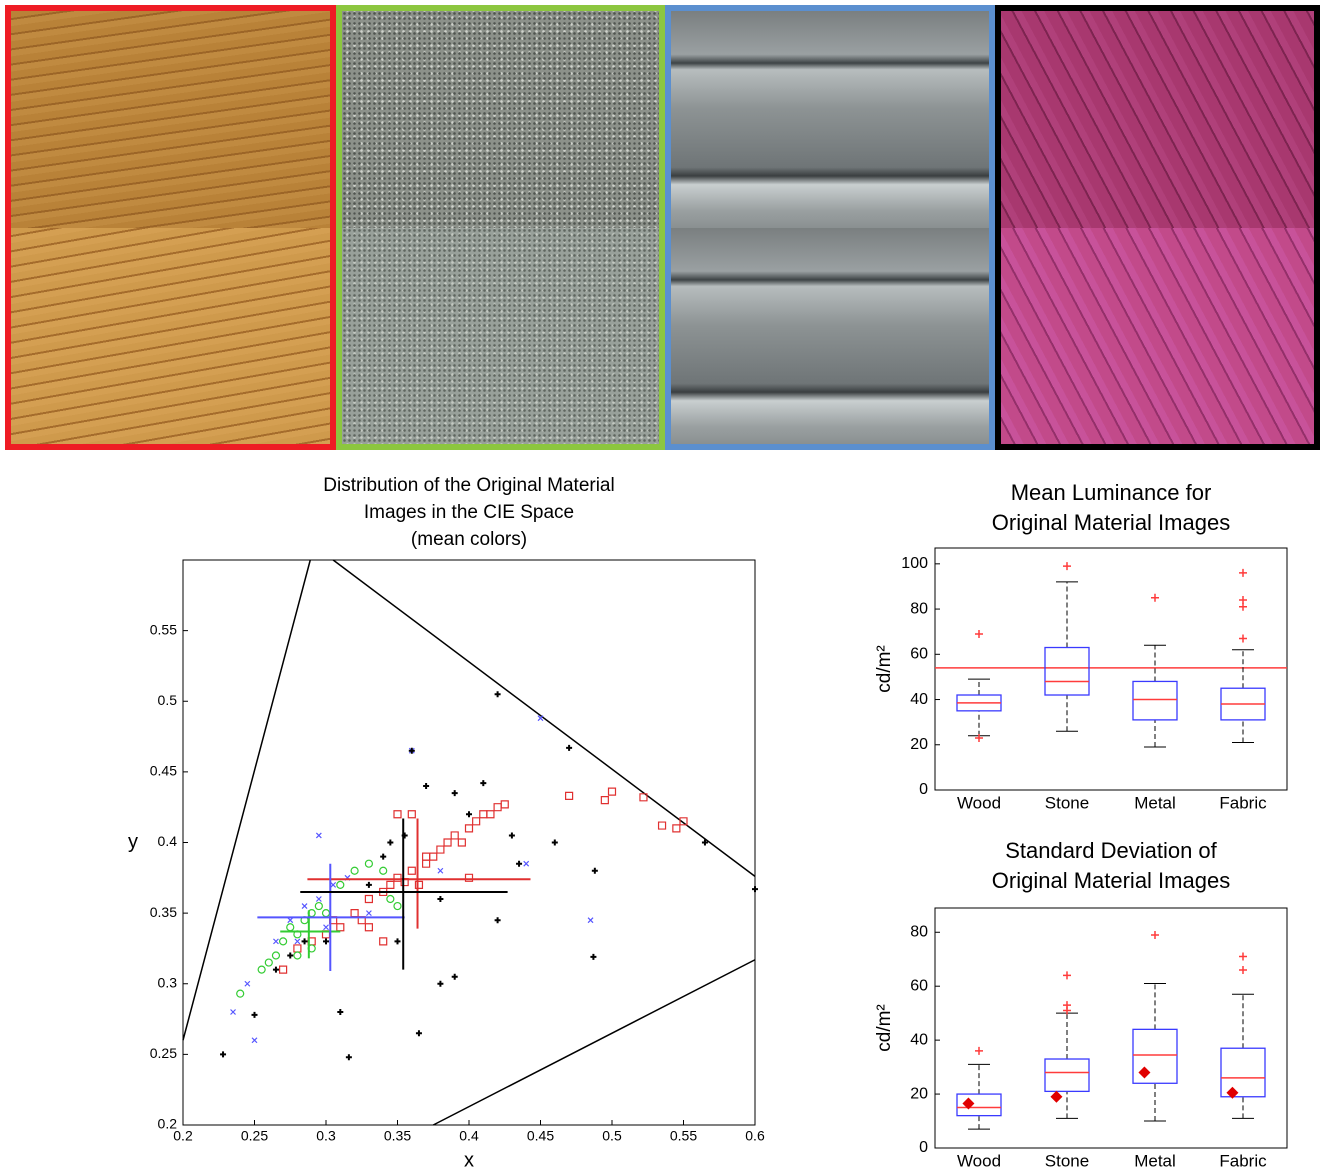 The height and width of the screenshot is (1169, 1320). What do you see at coordinates (469, 512) in the screenshot?
I see `chart-title: Images in the CIE Space` at bounding box center [469, 512].